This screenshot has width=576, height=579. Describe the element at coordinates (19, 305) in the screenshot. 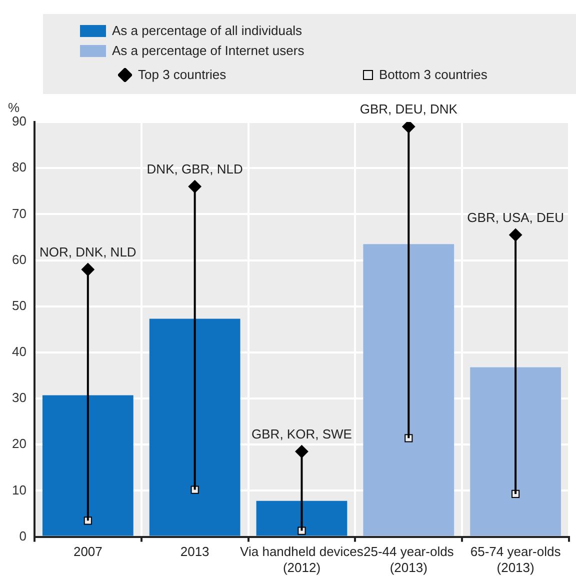

I see `y-tick-label: 50` at that location.